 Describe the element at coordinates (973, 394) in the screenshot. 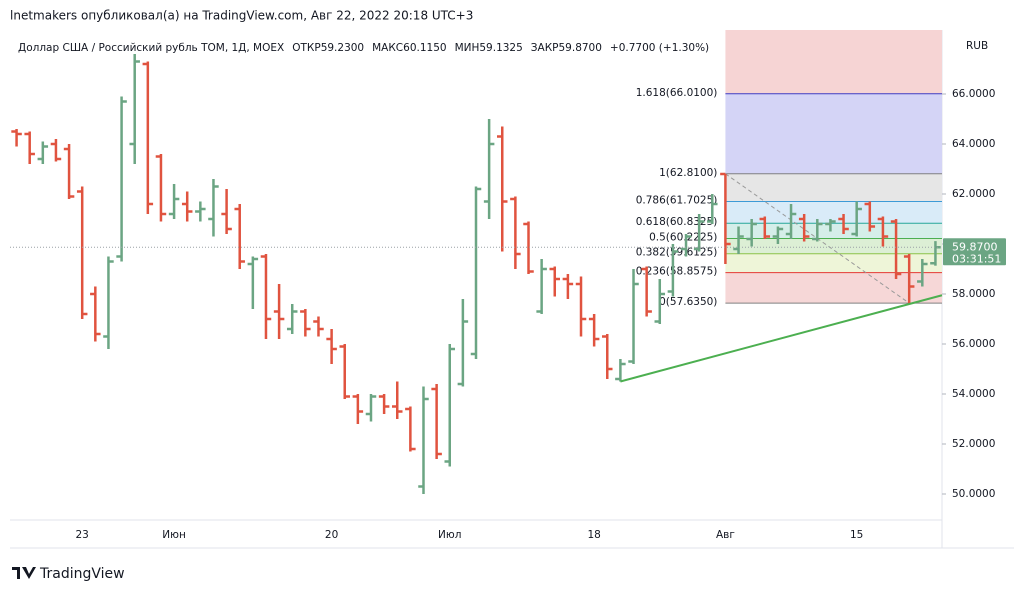

I see `y-tick-label: 54.0000` at that location.